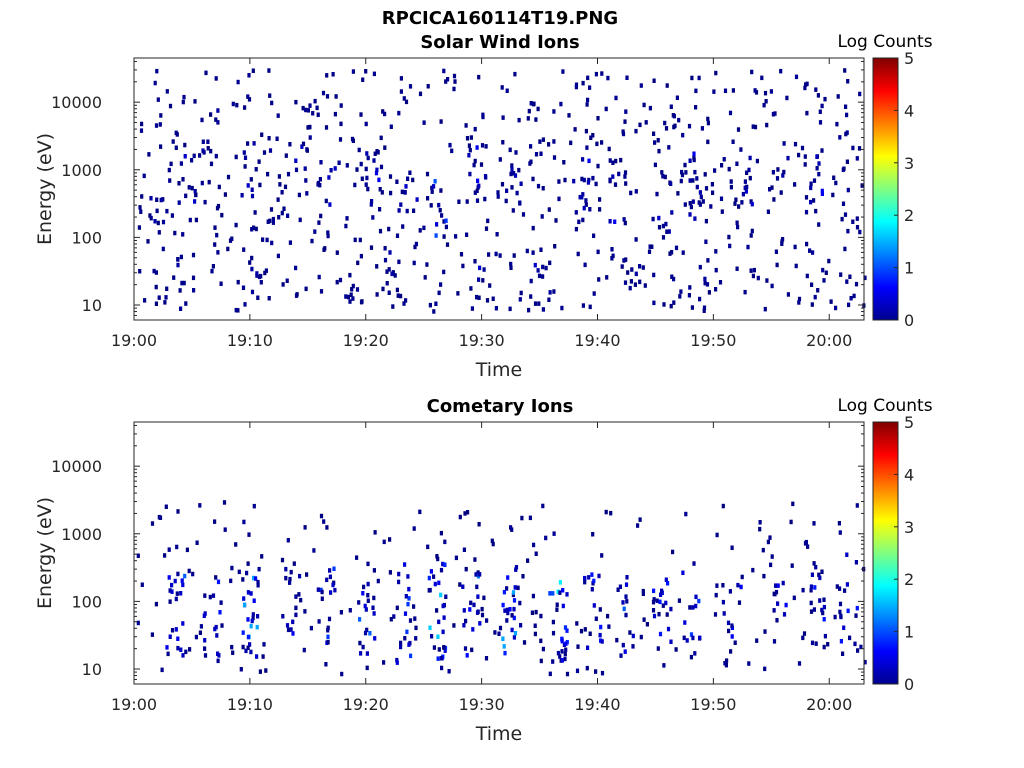  Describe the element at coordinates (499, 734) in the screenshot. I see `x-axis-label: Time` at that location.